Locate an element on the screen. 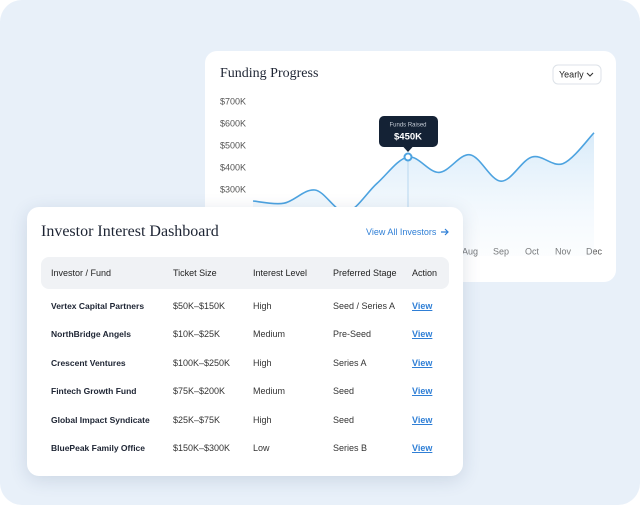 This screenshot has width=640, height=505. table-cell: $25K–$75K is located at coordinates (197, 419).